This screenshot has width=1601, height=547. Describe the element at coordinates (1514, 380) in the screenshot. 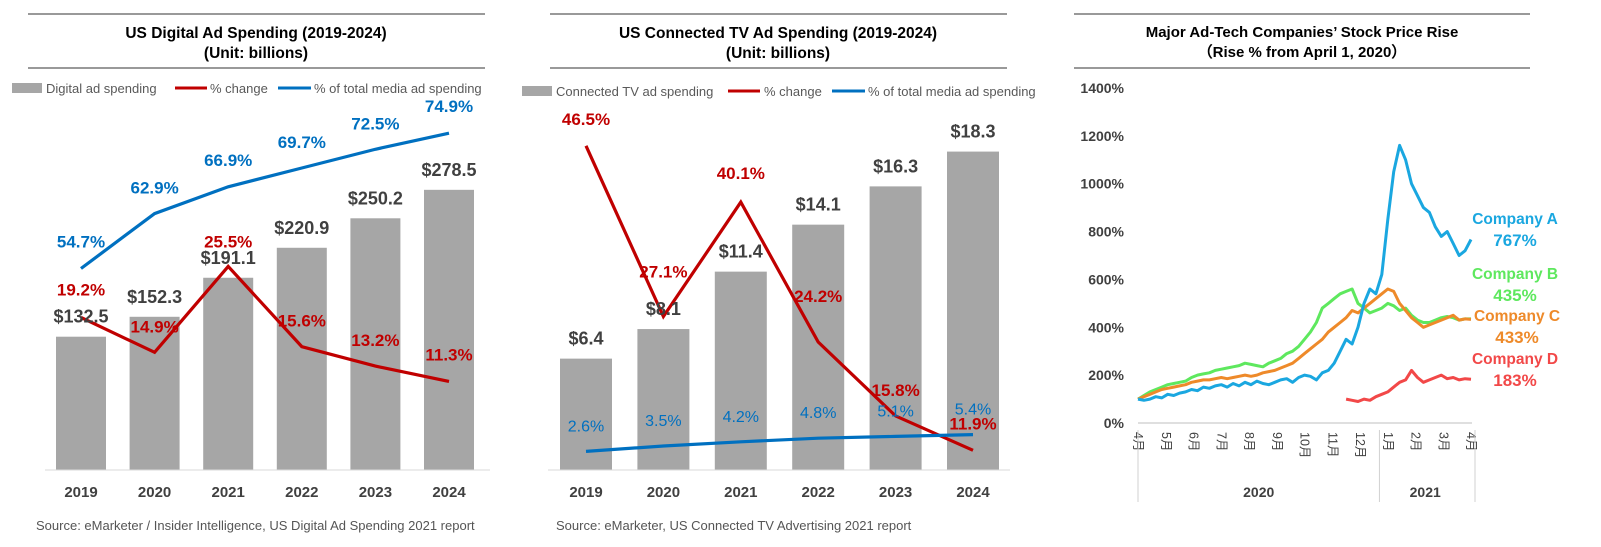

I see `series-end-value-label: 183%` at that location.